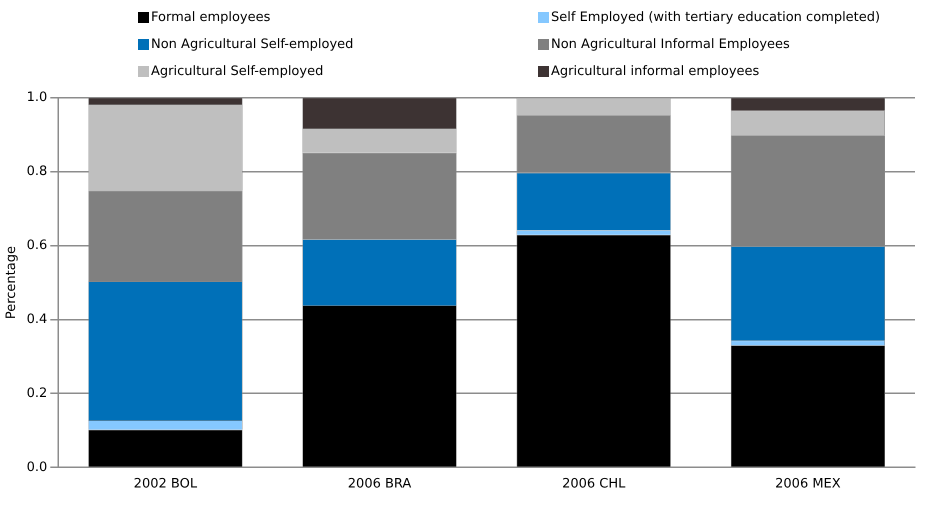  Describe the element at coordinates (37, 467) in the screenshot. I see `y-tick-label: 0.0` at that location.